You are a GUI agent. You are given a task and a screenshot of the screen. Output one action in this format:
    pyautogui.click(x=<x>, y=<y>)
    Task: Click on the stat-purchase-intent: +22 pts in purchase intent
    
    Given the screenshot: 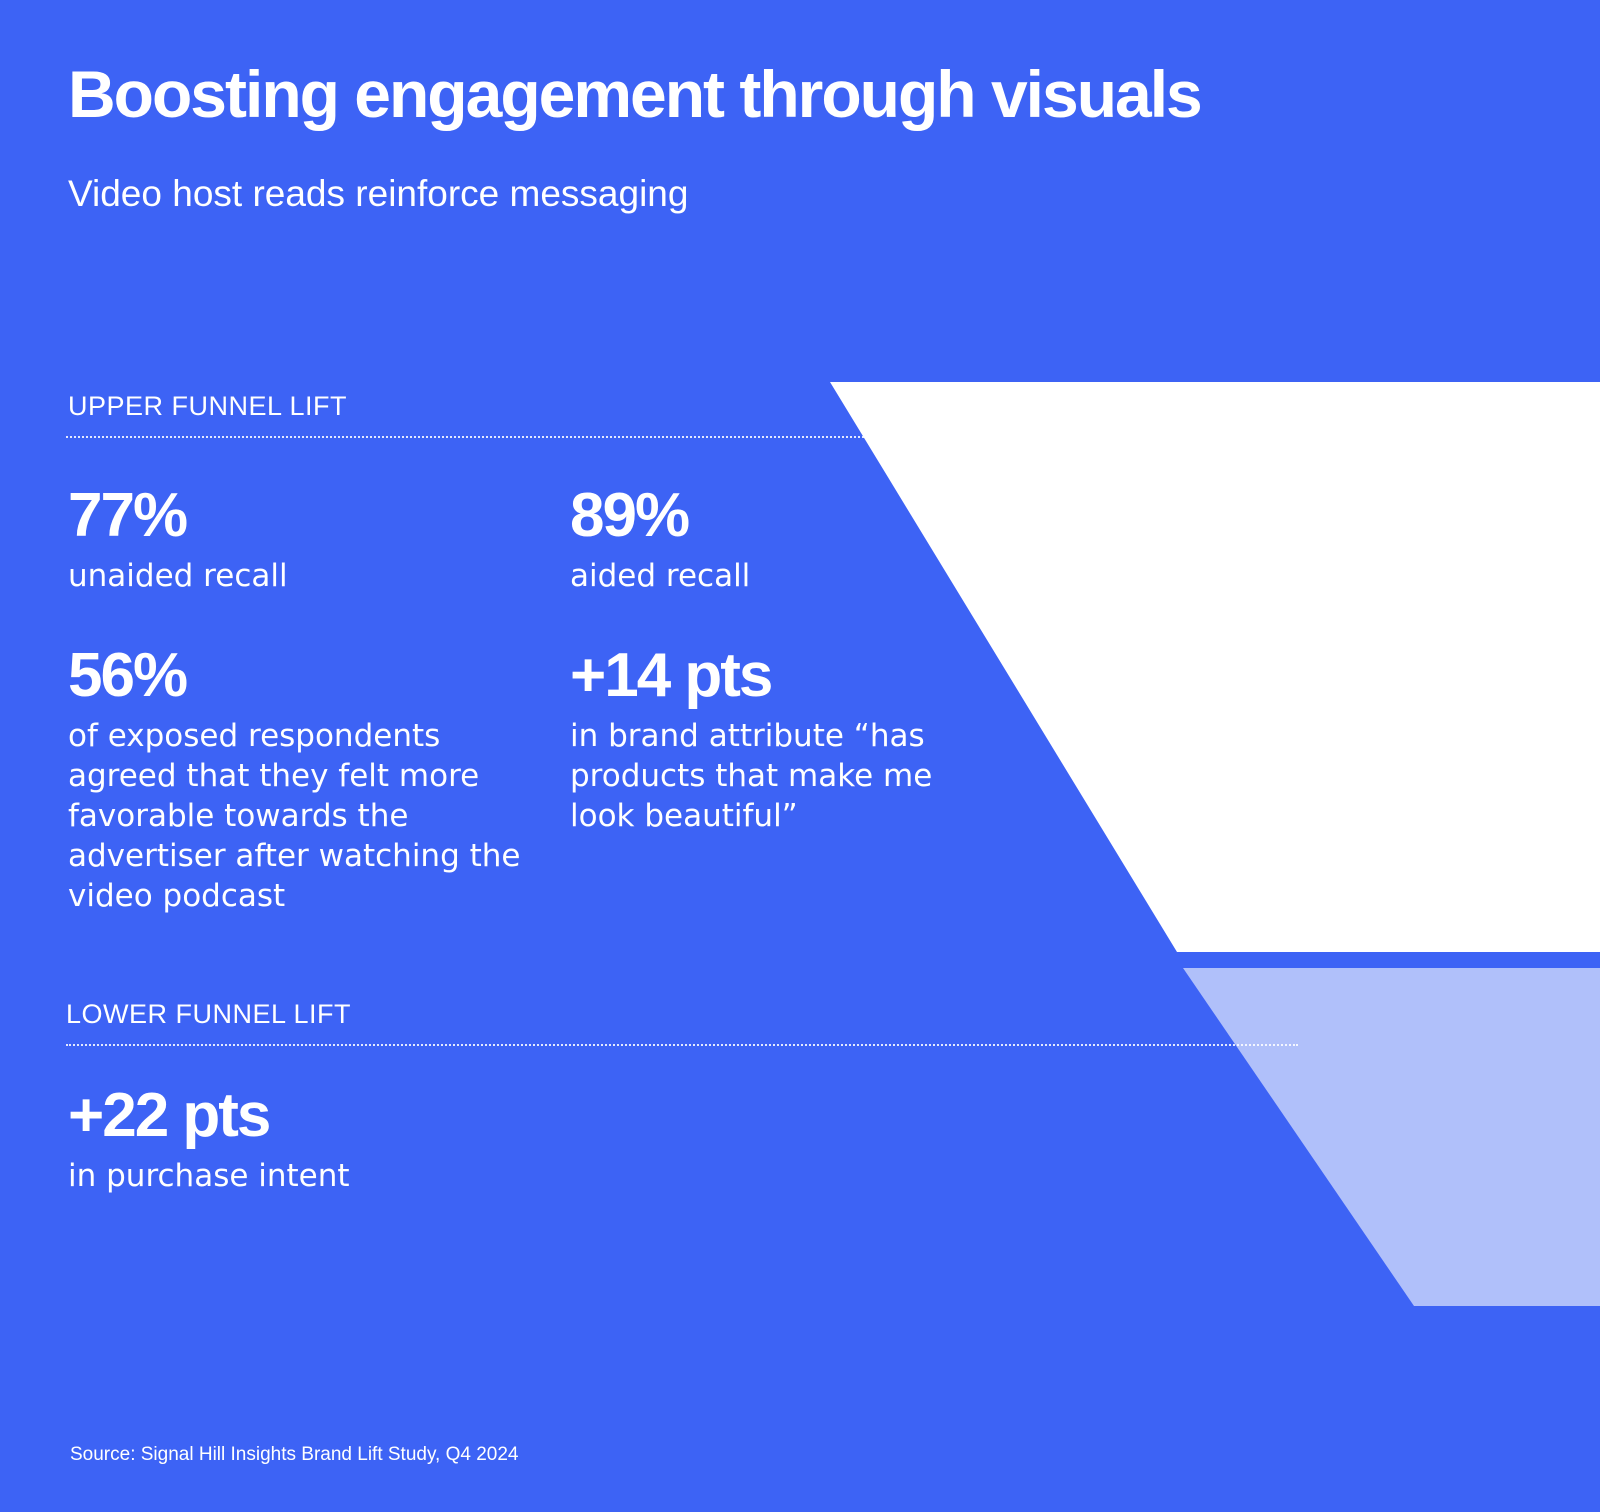 What is the action you would take?
    pyautogui.click(x=318, y=1138)
    